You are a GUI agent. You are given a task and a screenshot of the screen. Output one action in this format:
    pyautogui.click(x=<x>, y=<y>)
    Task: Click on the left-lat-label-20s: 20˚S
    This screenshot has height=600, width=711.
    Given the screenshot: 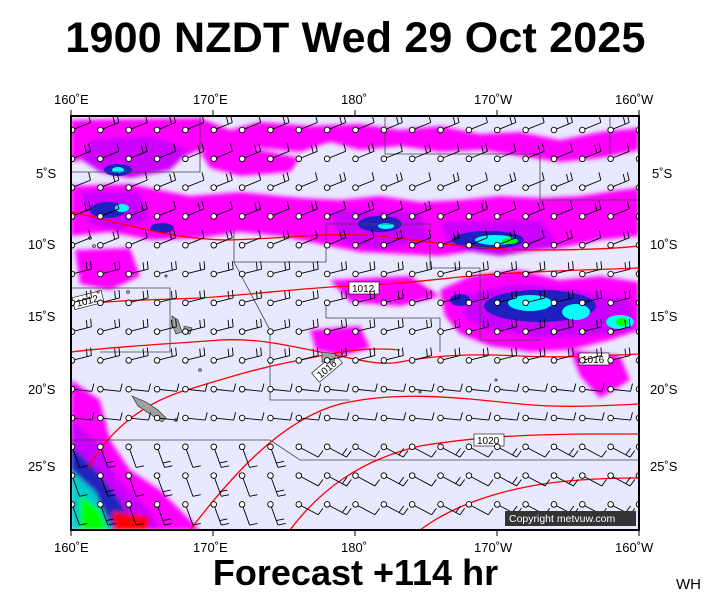 What is the action you would take?
    pyautogui.click(x=42, y=389)
    